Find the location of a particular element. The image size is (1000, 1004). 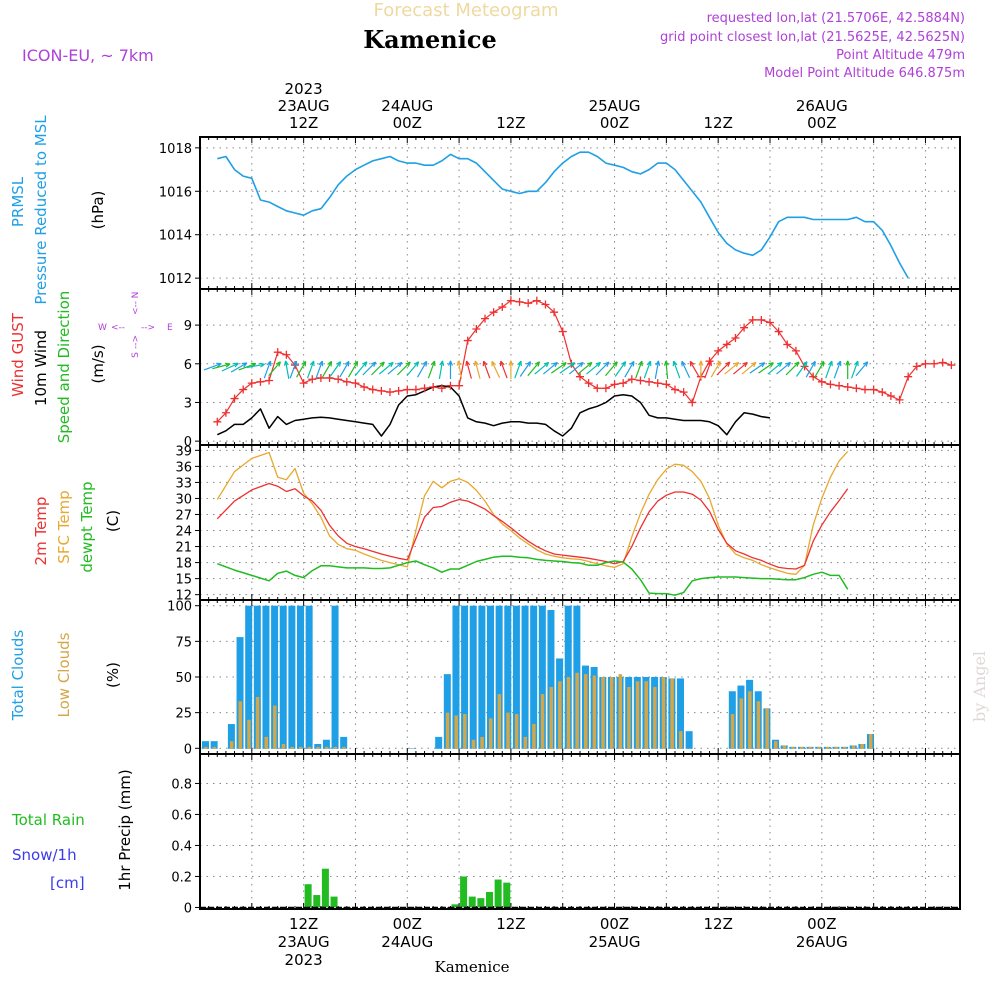

top-time-label: 12Z is located at coordinates (303, 123).